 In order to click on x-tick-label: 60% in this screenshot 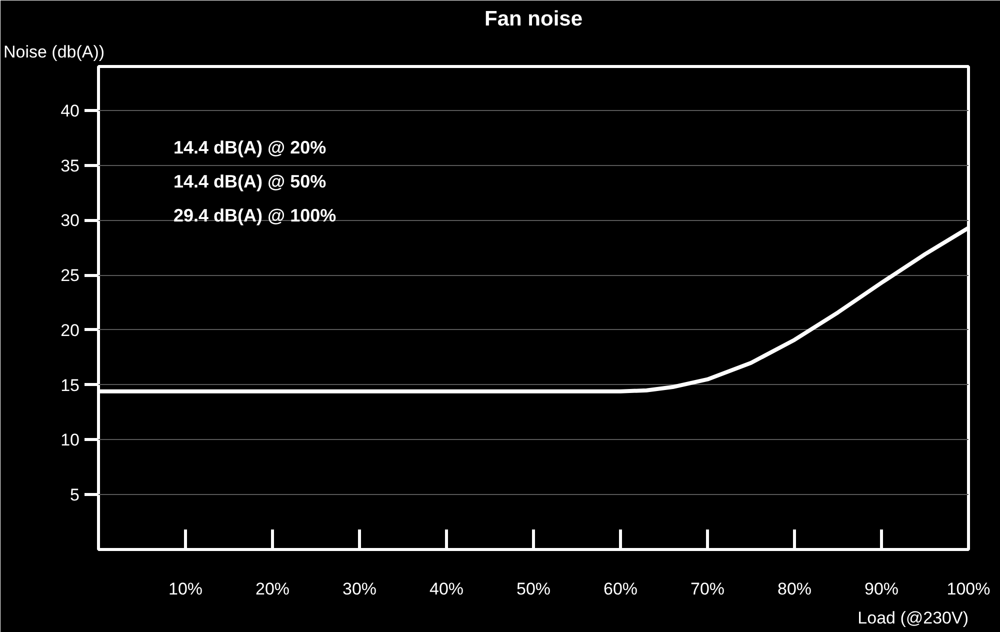, I will do `click(620, 589)`.